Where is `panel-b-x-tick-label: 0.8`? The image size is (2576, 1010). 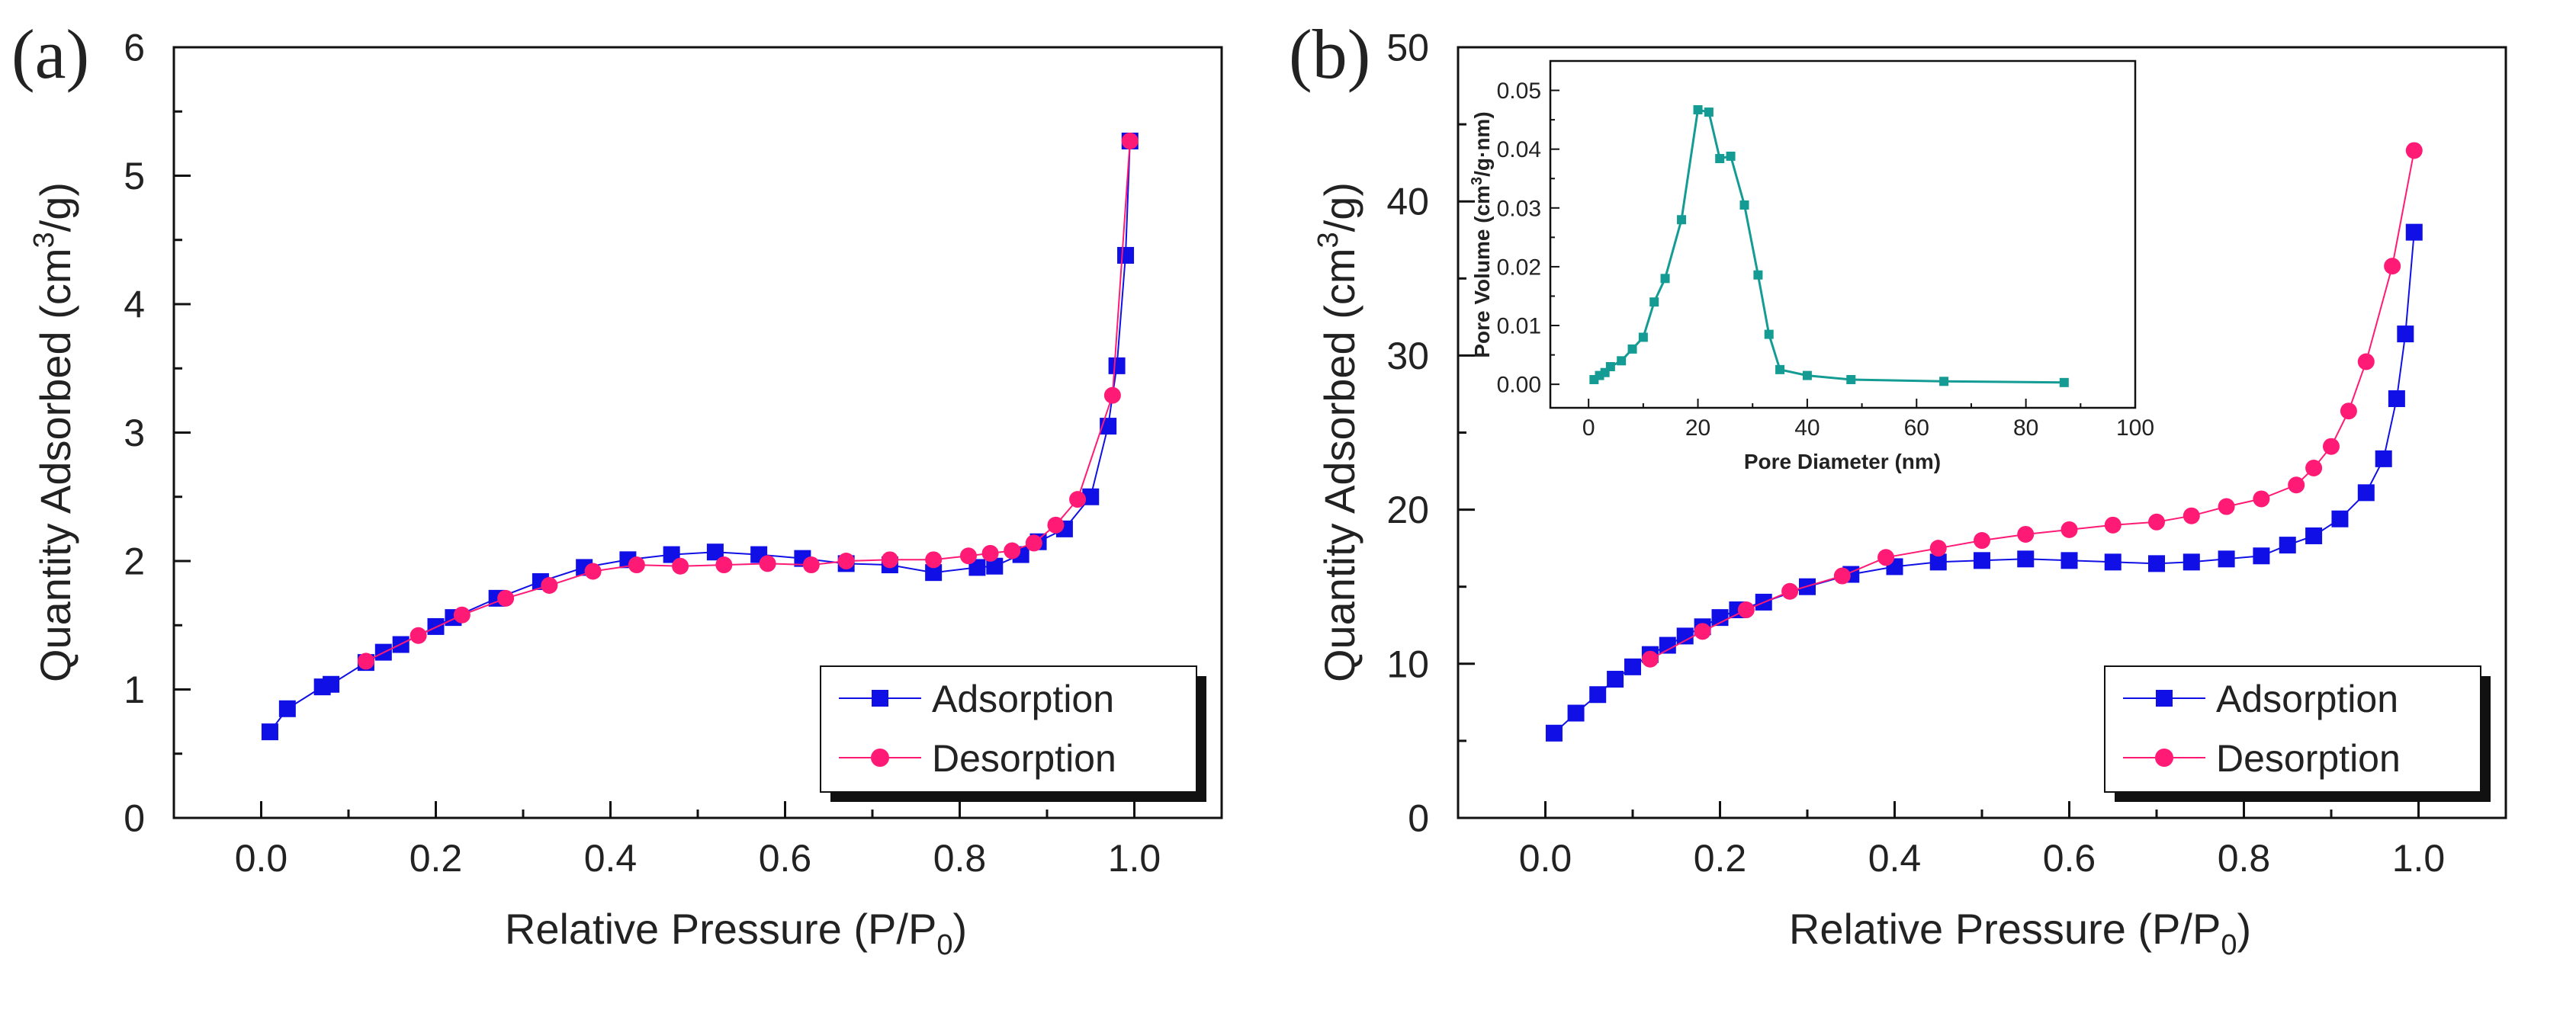
panel-b-x-tick-label: 0.8 is located at coordinates (2244, 859).